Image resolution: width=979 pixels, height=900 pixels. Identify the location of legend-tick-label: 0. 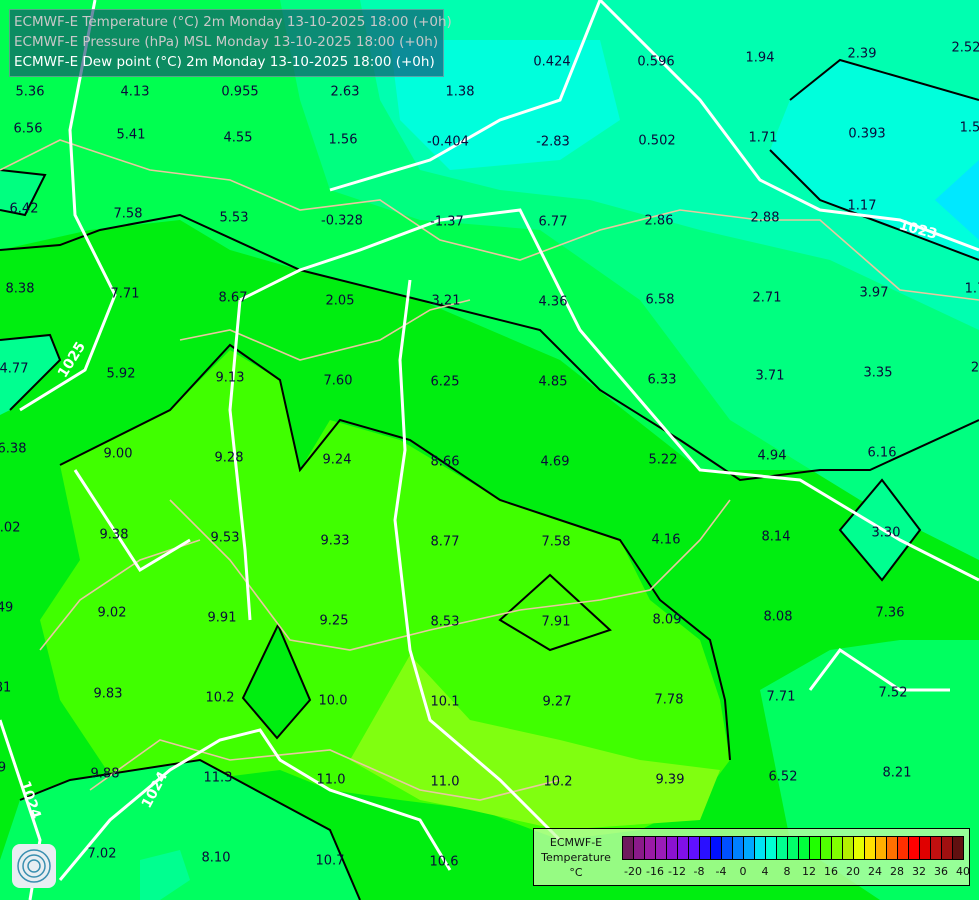
(743, 871).